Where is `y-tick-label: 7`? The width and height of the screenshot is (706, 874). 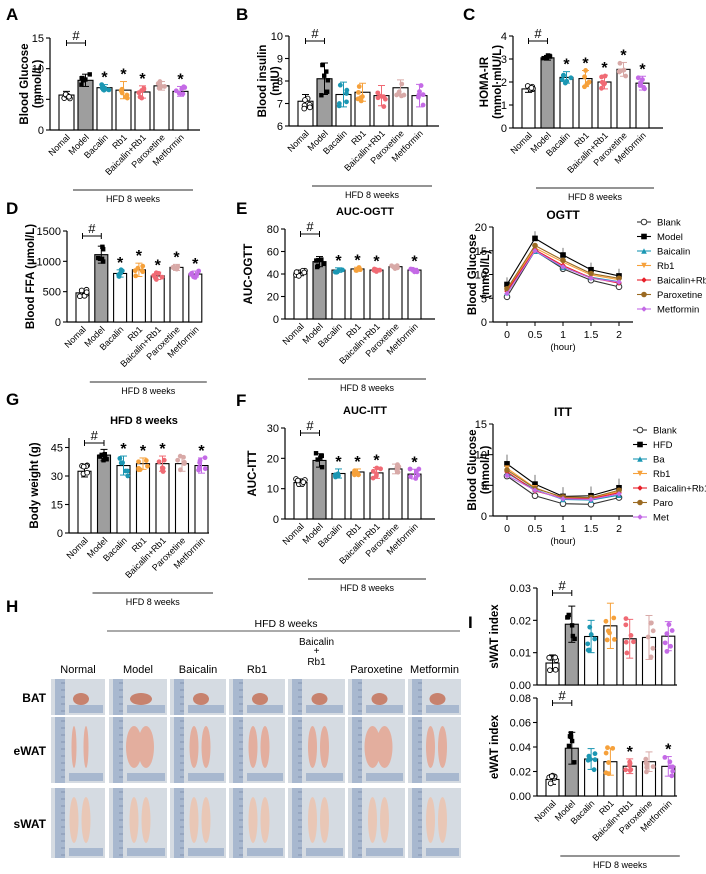 y-tick-label: 7 is located at coordinates (280, 105).